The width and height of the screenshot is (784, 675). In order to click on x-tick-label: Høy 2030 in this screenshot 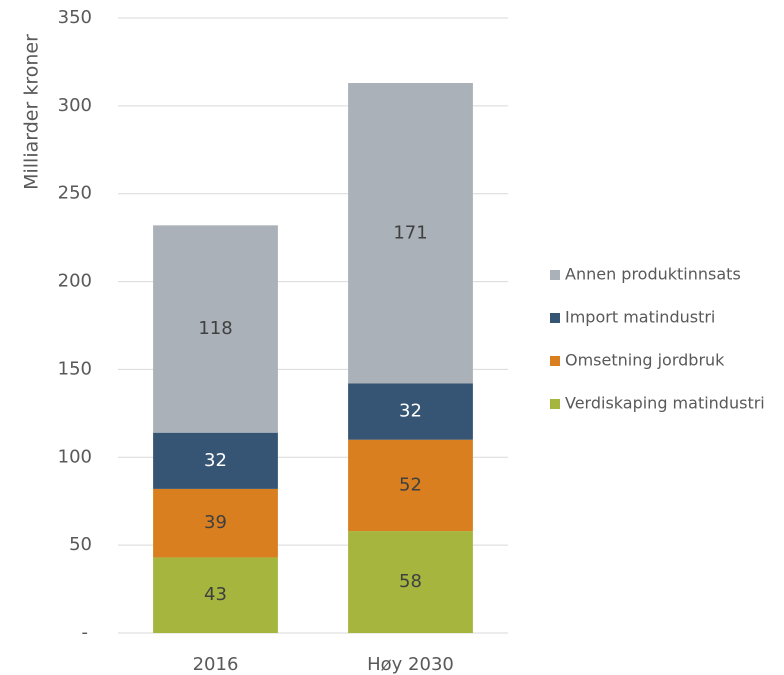, I will do `click(410, 664)`.